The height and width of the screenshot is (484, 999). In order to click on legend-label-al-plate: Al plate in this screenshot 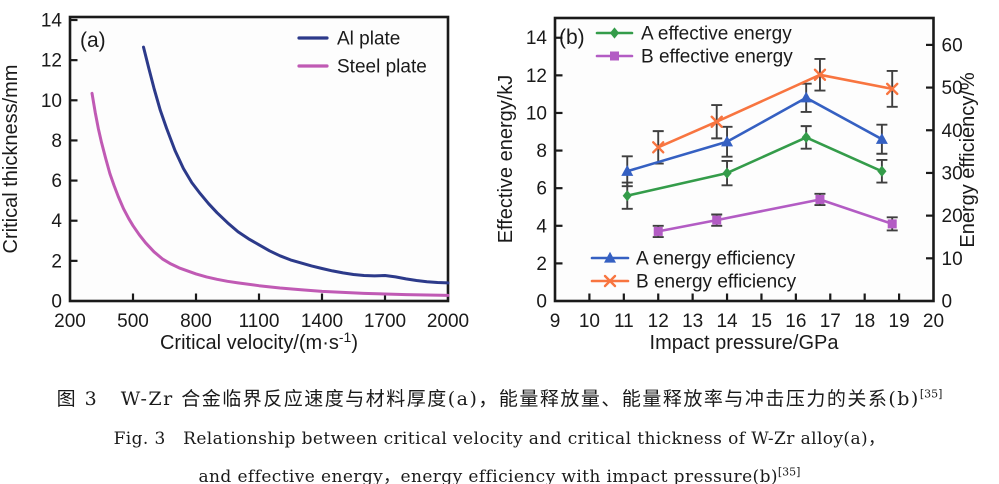, I will do `click(368, 39)`.